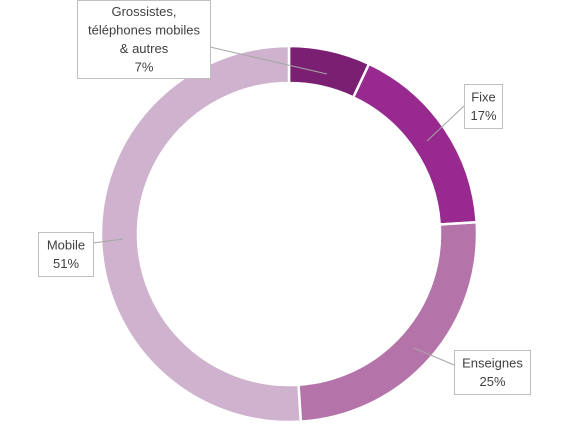 This screenshot has height=444, width=578. I want to click on data-label-value: 25%, so click(492, 381).